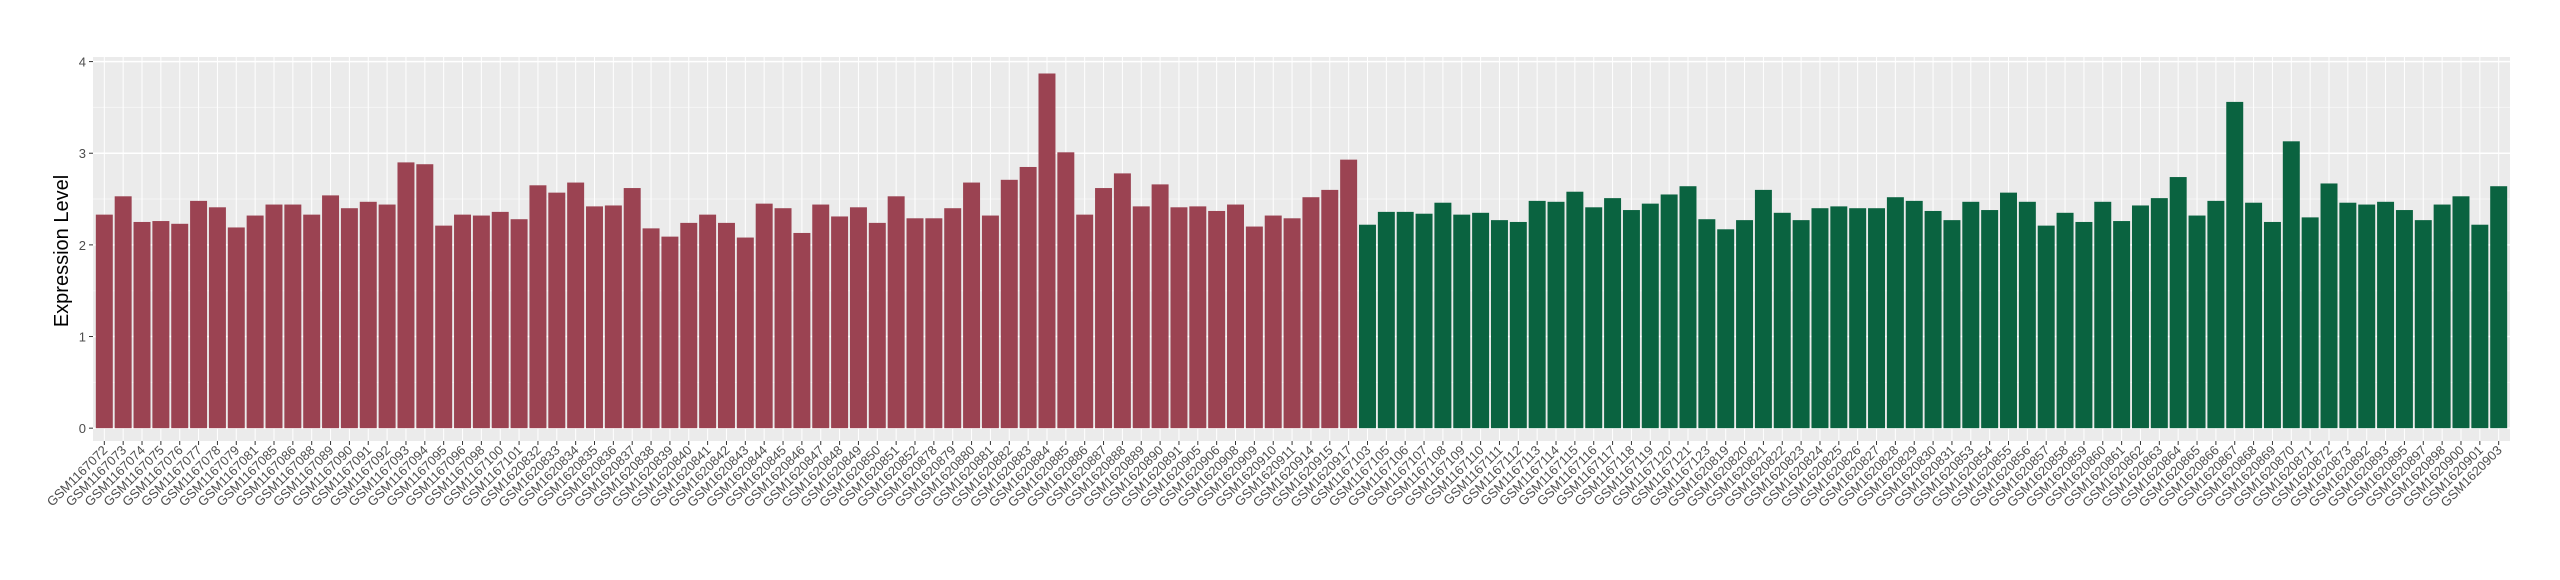 The width and height of the screenshot is (2560, 580). I want to click on y-tick-label: 4, so click(82, 62).